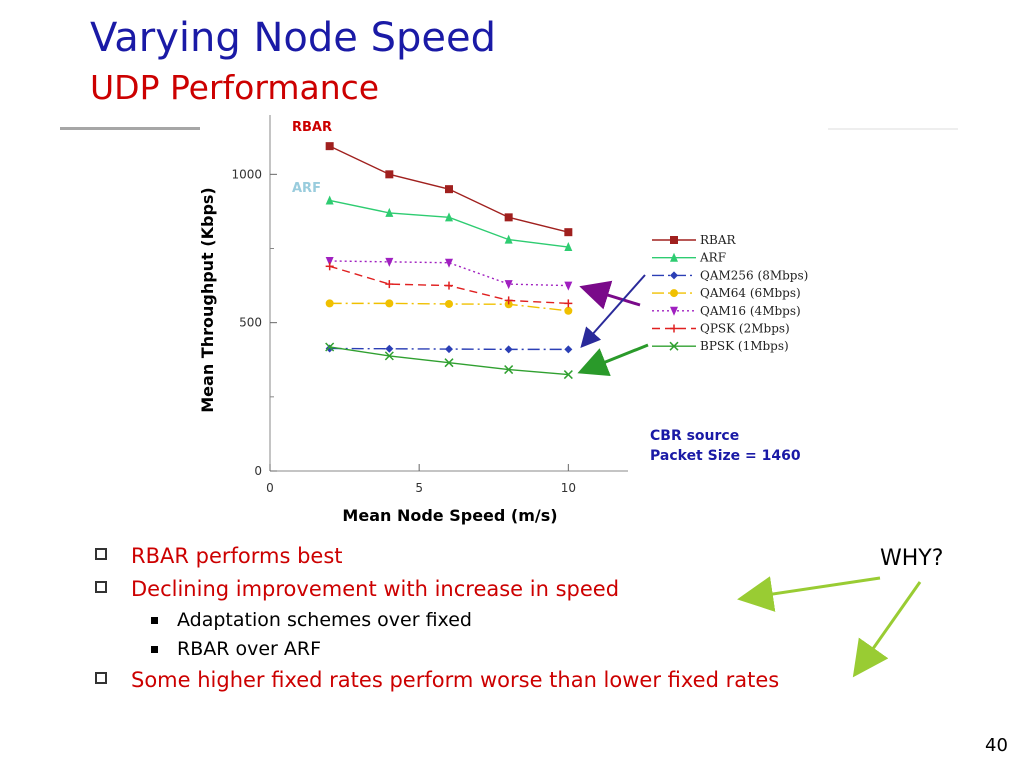 This screenshot has width=1024, height=768. What do you see at coordinates (293, 38) in the screenshot?
I see `slide-title: Varying Node Speed` at bounding box center [293, 38].